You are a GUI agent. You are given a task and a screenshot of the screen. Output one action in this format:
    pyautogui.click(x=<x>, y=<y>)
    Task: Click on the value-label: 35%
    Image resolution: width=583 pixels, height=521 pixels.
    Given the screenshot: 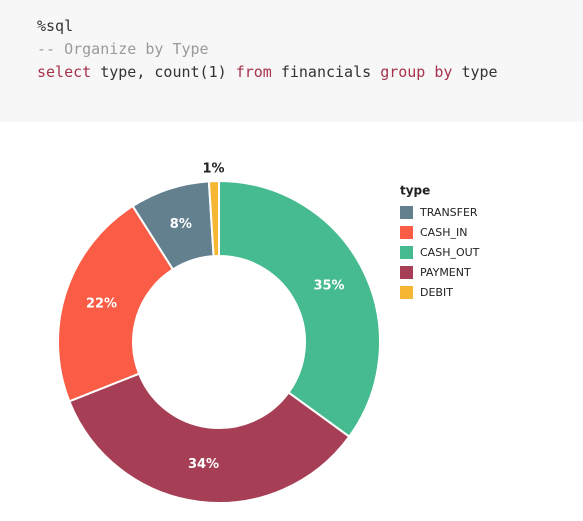 What is the action you would take?
    pyautogui.click(x=328, y=285)
    